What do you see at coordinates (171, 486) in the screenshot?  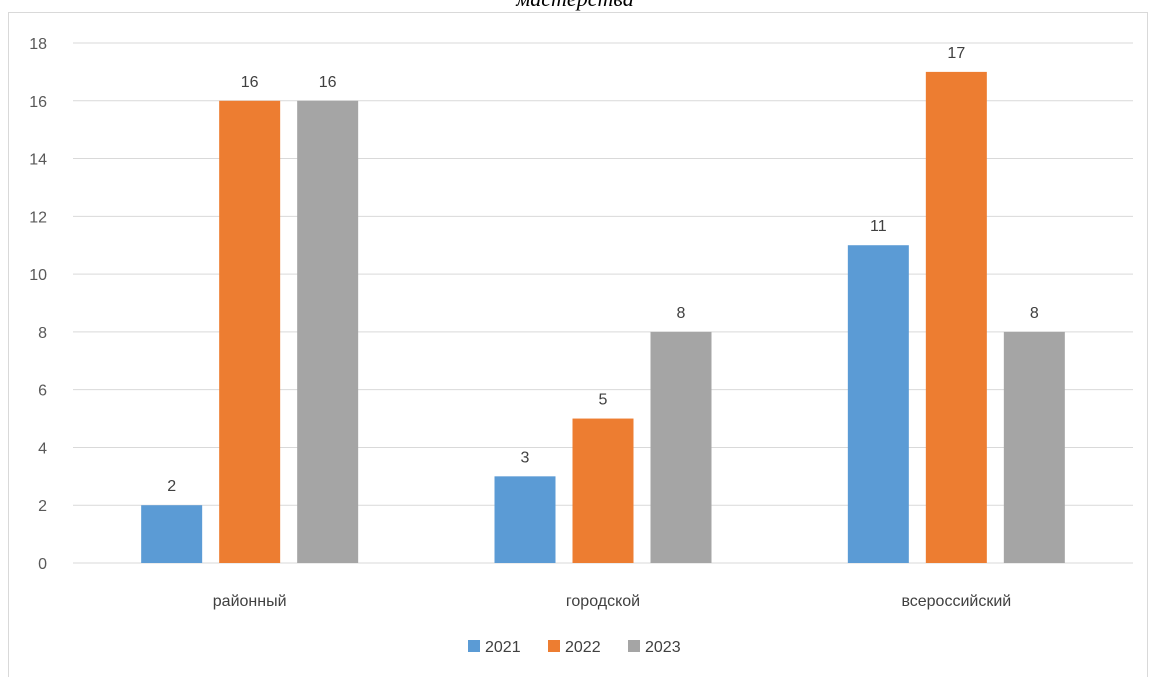 I see `data-label: 2` at bounding box center [171, 486].